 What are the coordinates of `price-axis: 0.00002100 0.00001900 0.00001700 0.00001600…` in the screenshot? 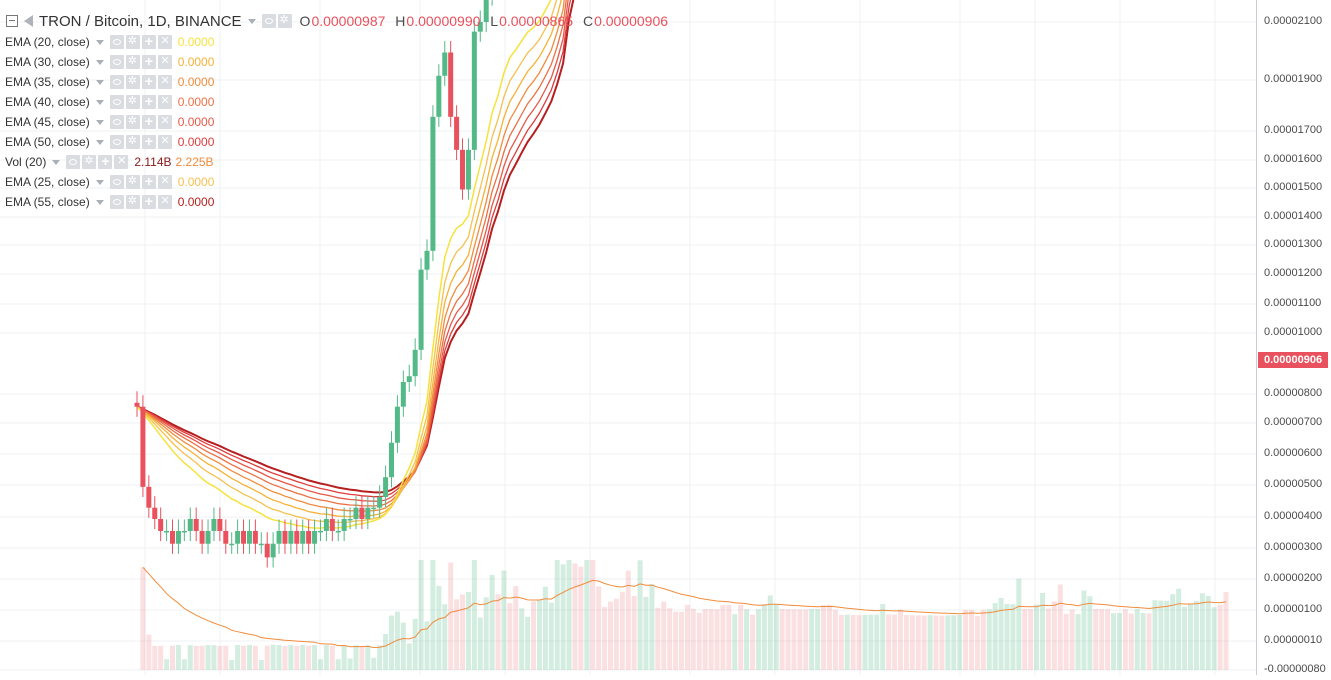 It's located at (1293, 337).